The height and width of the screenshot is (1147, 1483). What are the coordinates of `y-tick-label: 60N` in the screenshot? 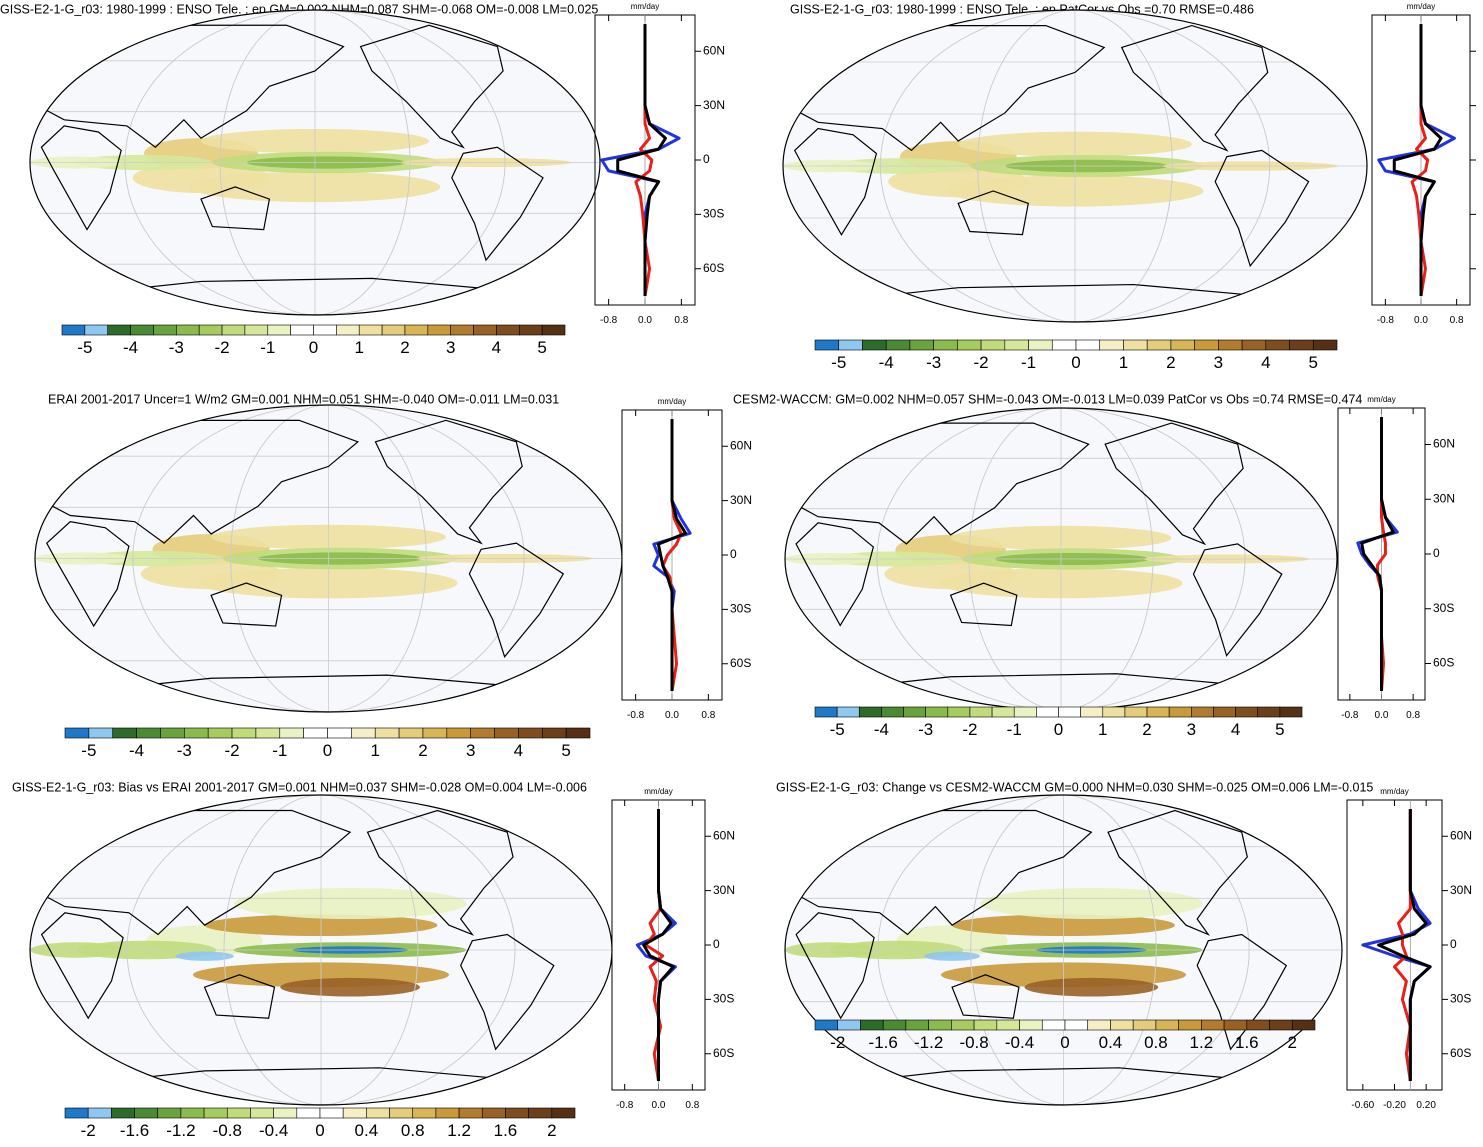 It's located at (741, 445).